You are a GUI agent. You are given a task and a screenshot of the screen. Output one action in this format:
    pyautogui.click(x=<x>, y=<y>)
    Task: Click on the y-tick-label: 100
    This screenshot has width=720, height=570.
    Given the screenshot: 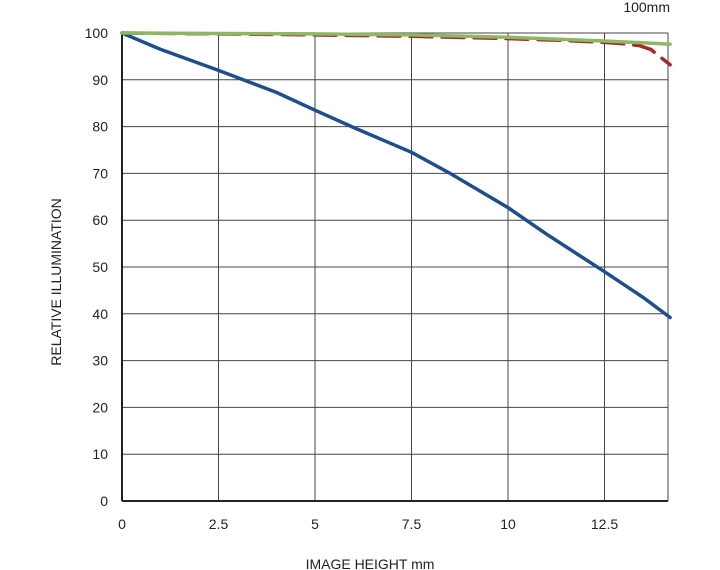 What is the action you would take?
    pyautogui.click(x=97, y=33)
    